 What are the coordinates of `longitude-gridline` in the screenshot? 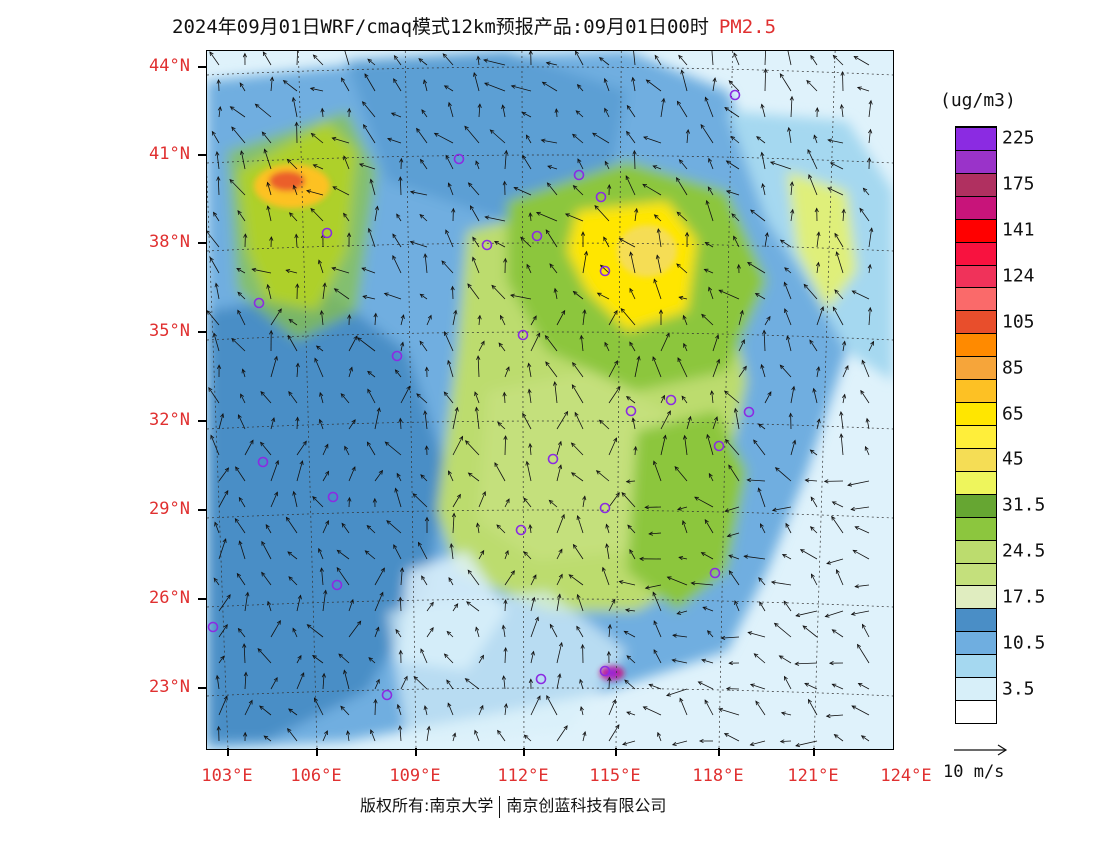 It's located at (618, 400).